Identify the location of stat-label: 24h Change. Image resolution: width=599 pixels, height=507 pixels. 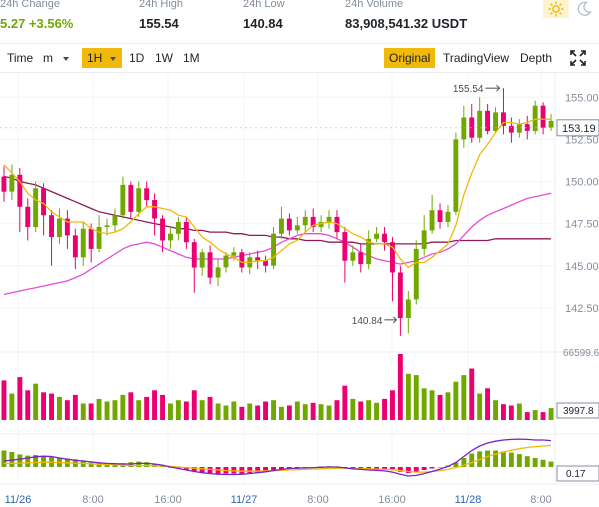
(30, 5).